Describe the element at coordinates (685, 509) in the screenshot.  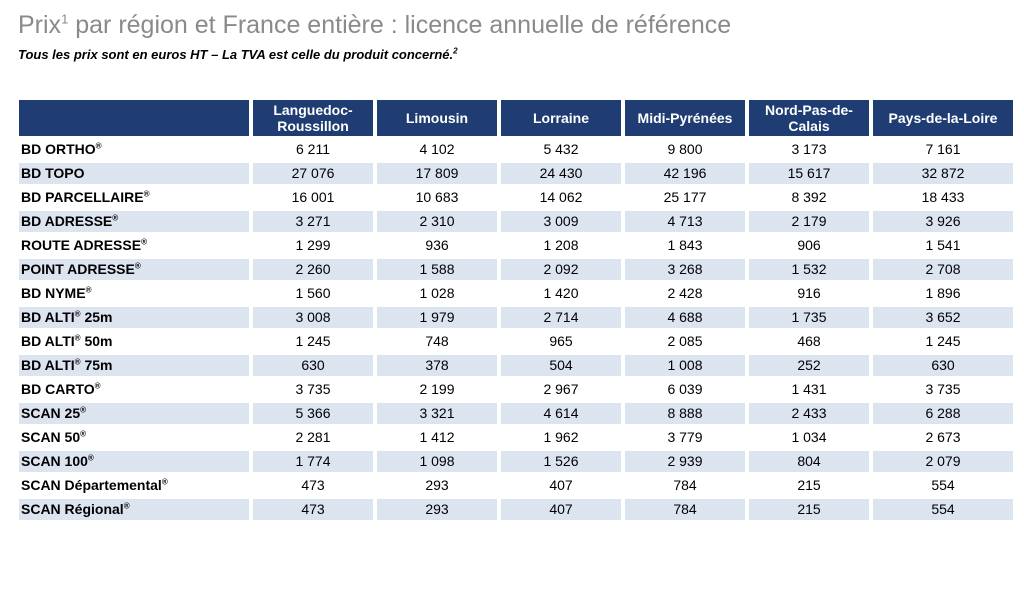
I see `price-cell: 784` at that location.